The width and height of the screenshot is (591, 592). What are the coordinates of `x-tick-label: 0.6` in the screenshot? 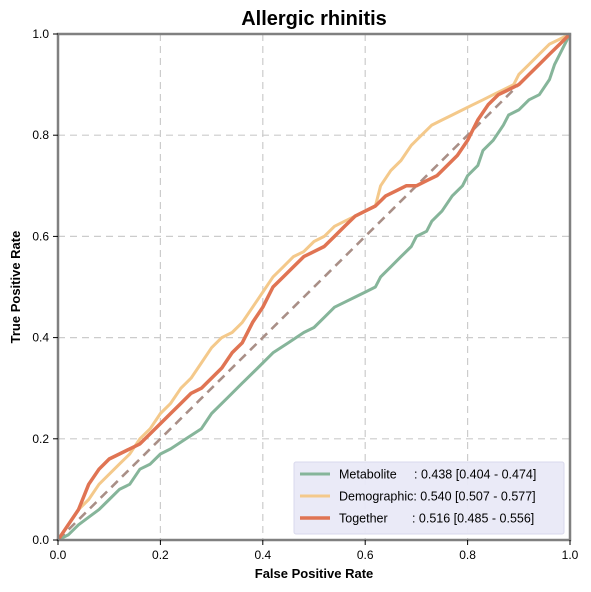 It's located at (365, 555).